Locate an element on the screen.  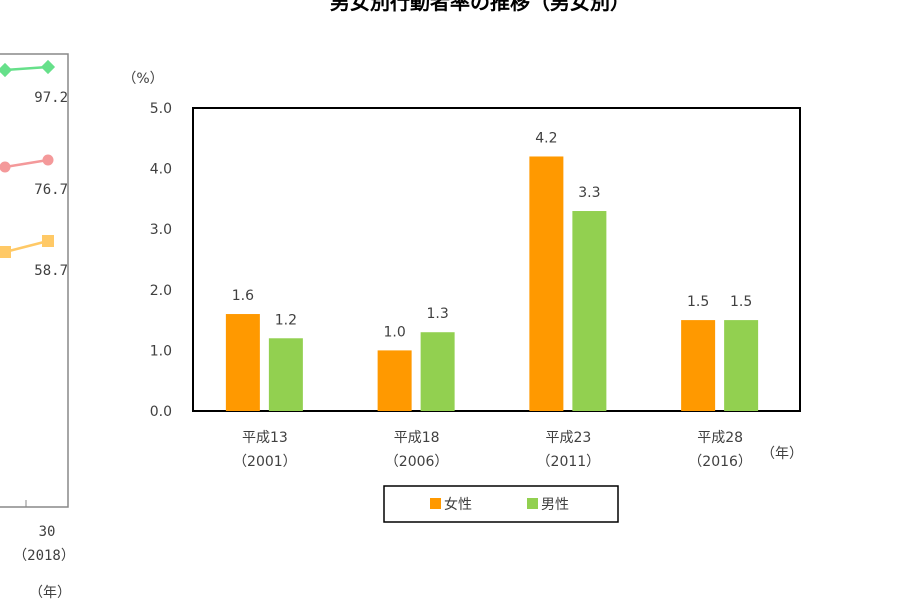
data-label: 1.3 is located at coordinates (437, 314).